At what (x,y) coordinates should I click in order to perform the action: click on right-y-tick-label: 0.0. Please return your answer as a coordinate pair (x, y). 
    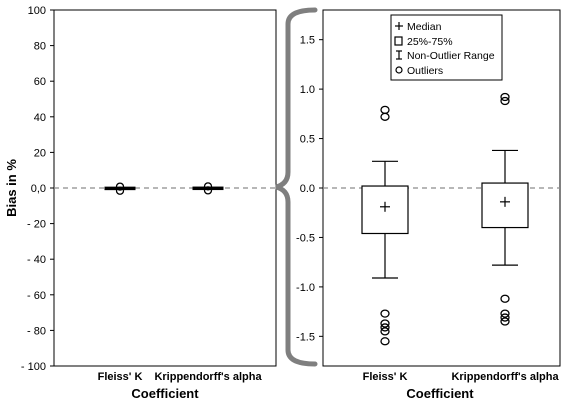
    Looking at the image, I should click on (307, 189).